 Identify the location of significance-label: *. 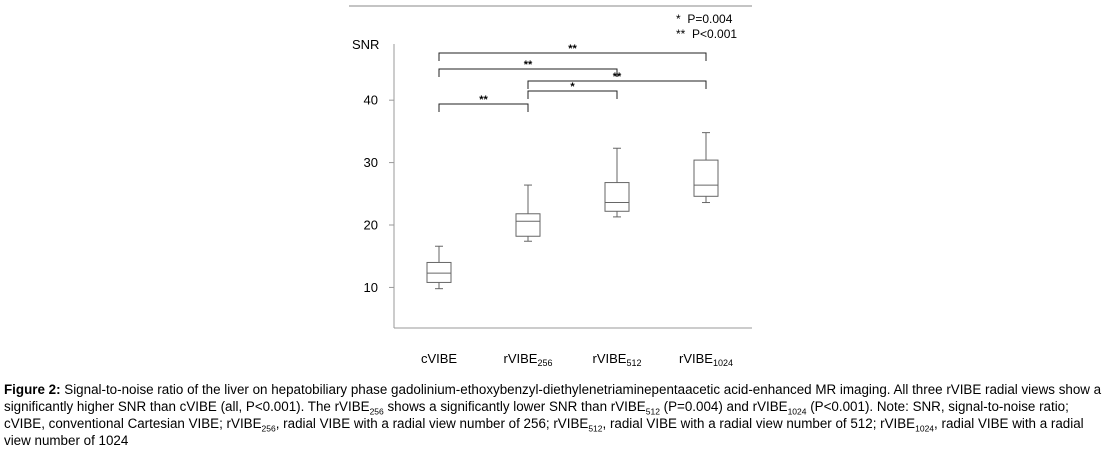
(572, 87).